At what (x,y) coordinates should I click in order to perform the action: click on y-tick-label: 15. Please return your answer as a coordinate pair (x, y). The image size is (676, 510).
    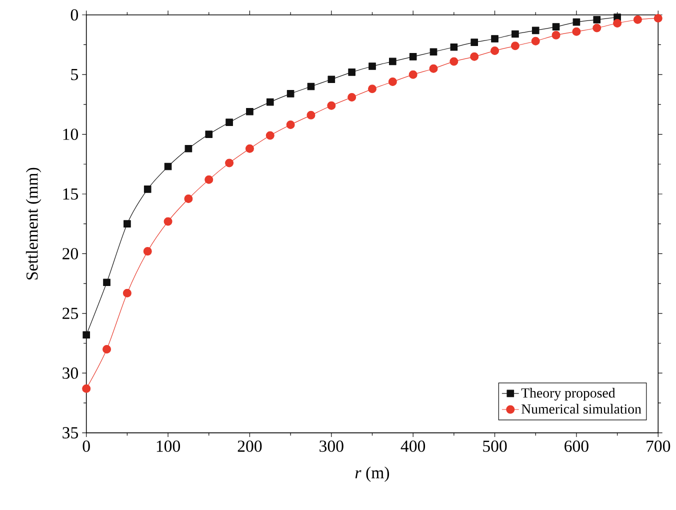
    Looking at the image, I should click on (70, 194).